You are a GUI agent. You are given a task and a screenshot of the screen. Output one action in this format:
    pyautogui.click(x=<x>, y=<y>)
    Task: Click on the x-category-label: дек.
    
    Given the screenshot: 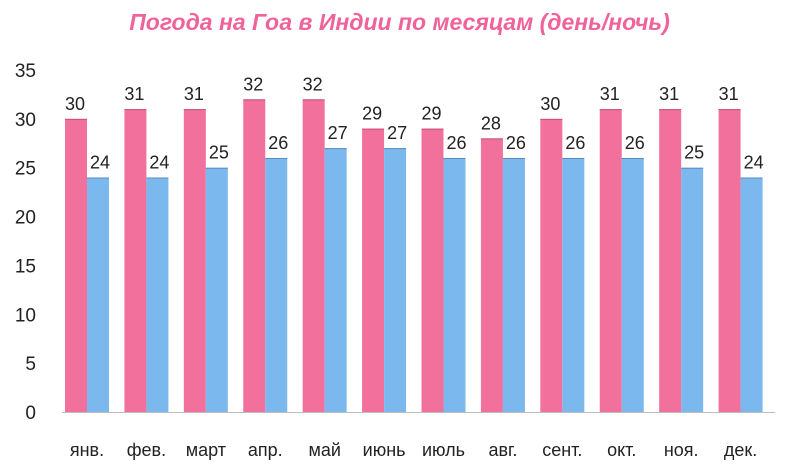 What is the action you would take?
    pyautogui.click(x=740, y=450)
    